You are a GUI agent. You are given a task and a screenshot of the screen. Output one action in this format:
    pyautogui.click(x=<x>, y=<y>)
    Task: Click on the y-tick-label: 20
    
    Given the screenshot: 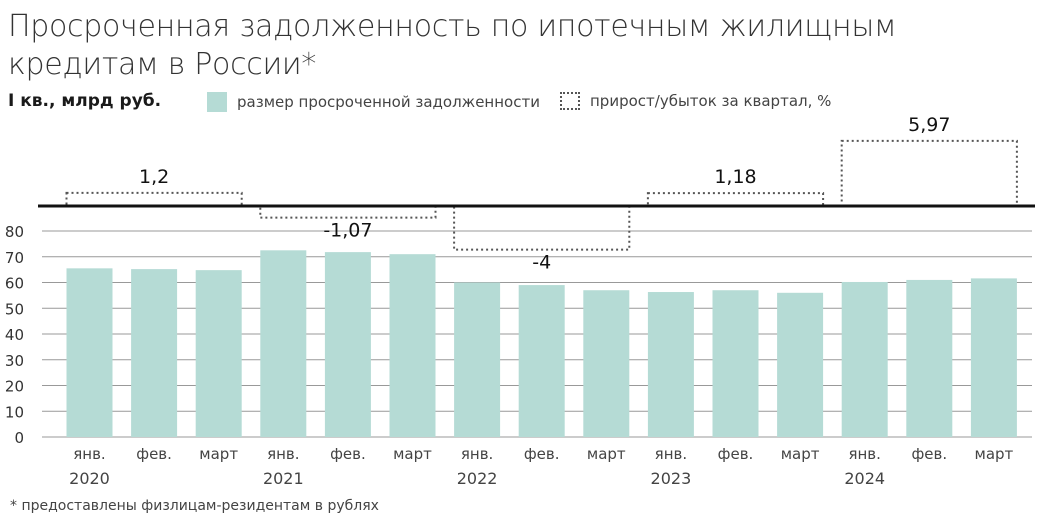 What is the action you would take?
    pyautogui.click(x=14, y=387)
    